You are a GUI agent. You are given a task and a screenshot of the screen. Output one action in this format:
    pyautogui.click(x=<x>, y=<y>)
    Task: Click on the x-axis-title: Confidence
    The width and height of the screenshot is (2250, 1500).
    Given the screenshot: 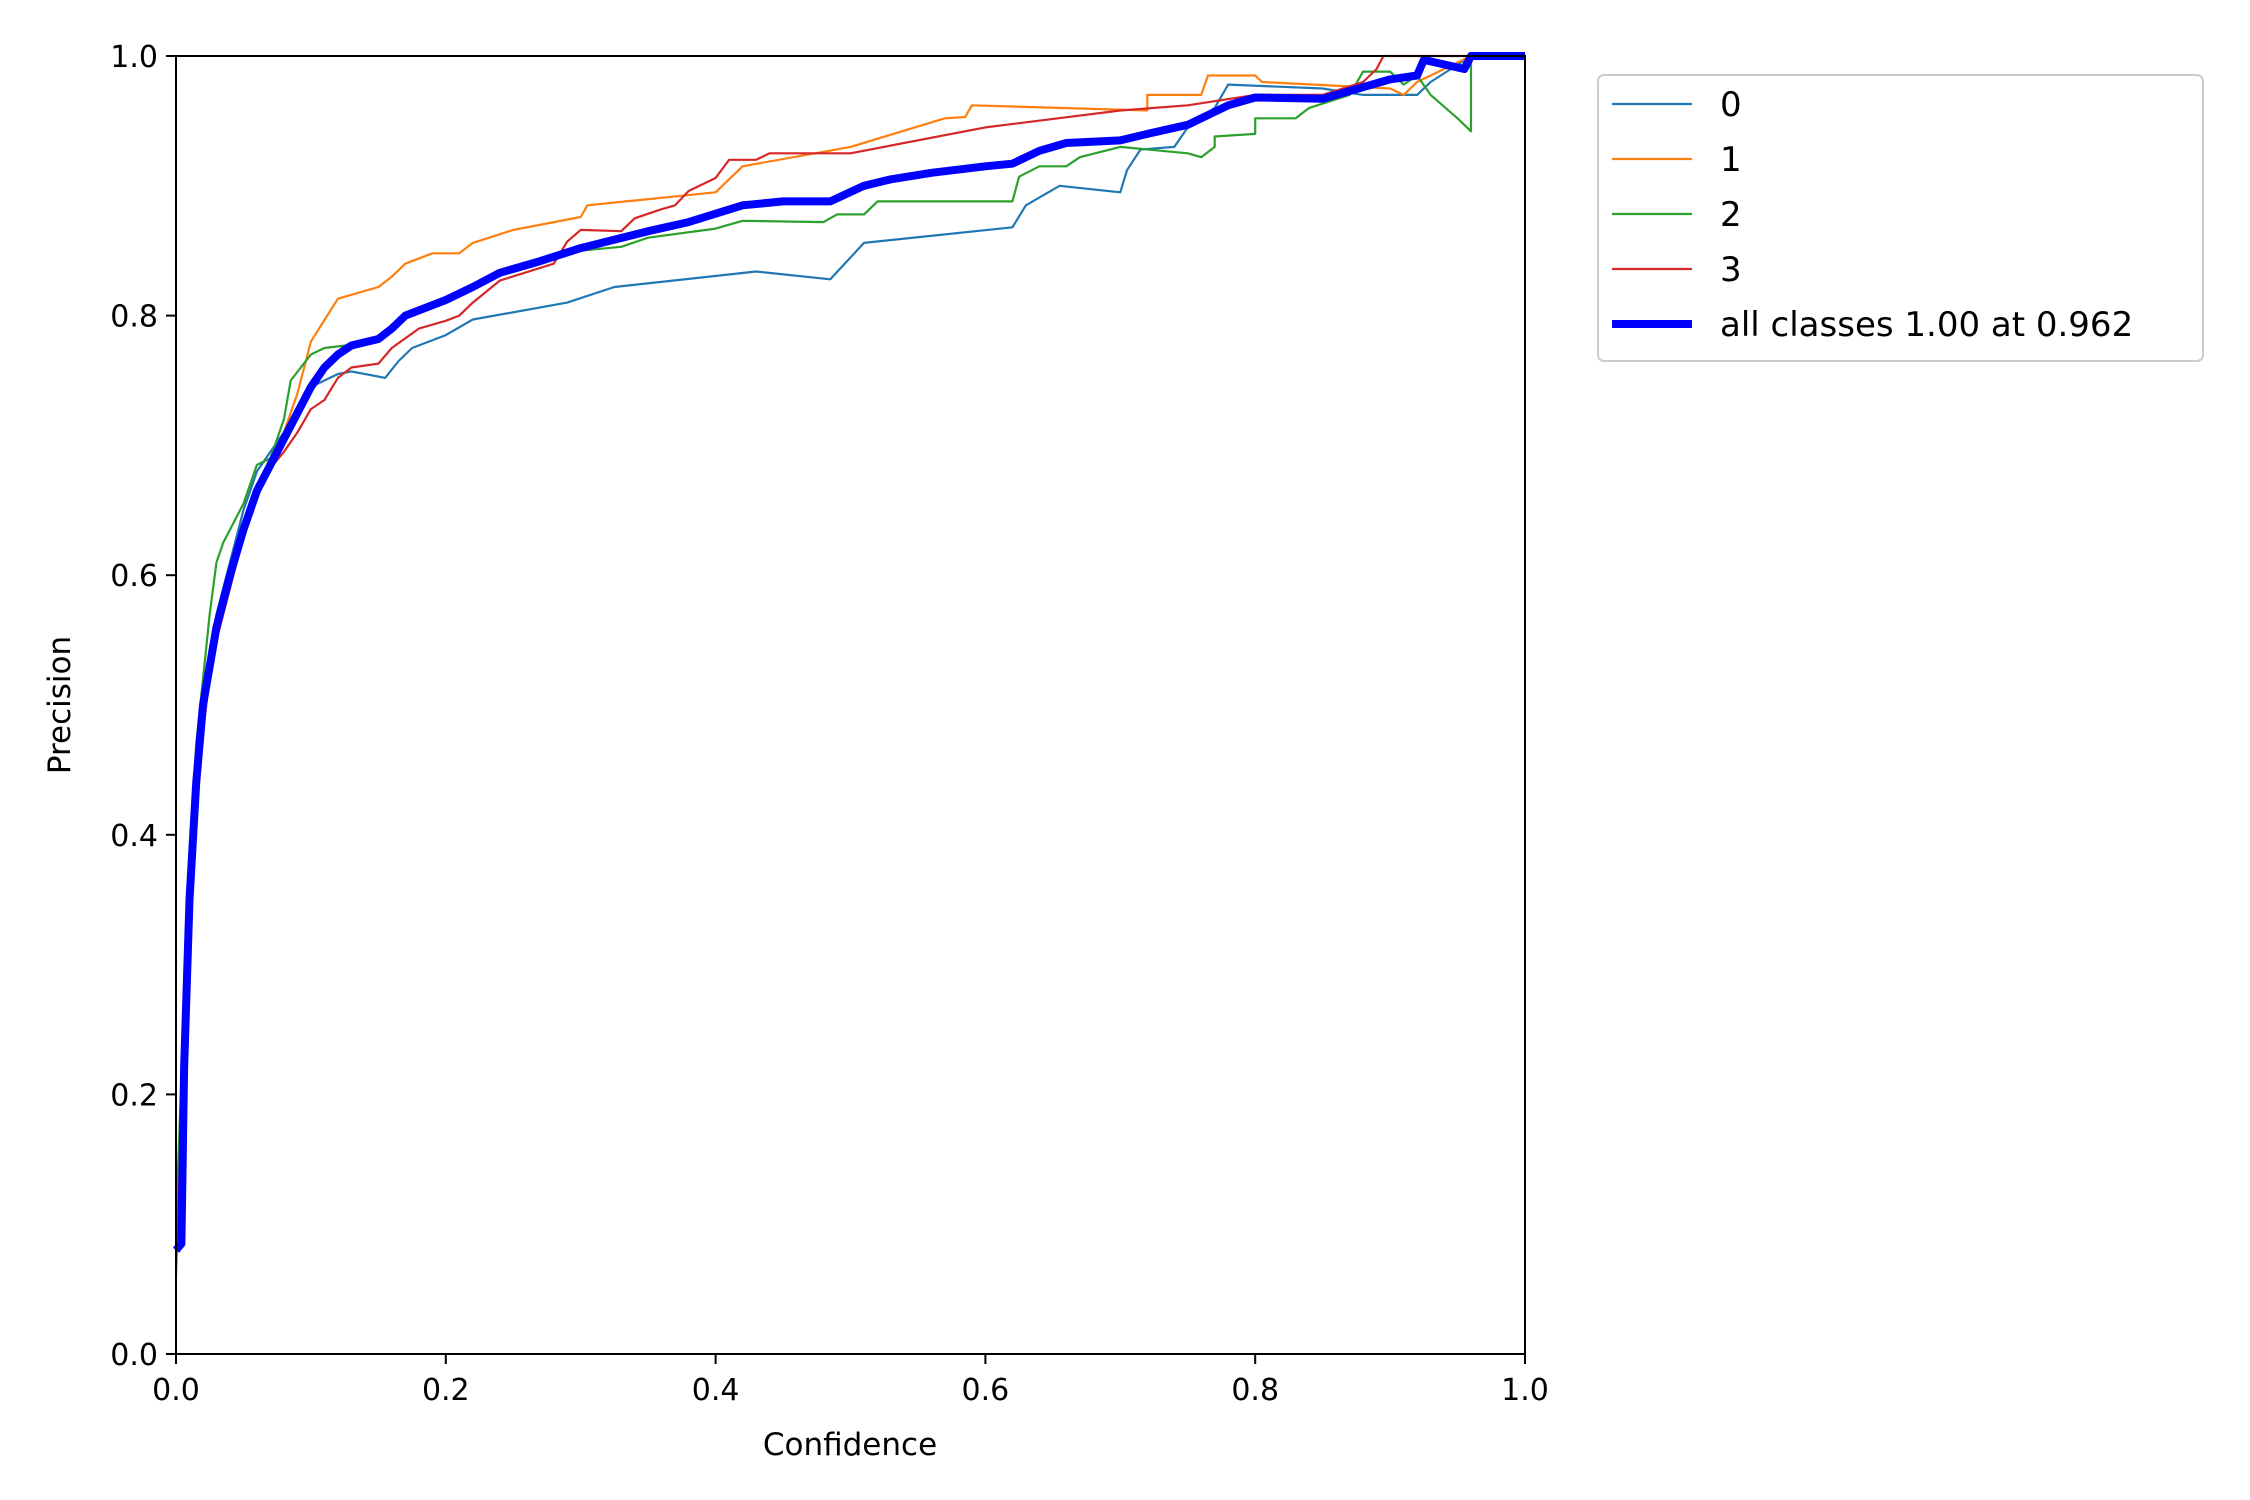 What is the action you would take?
    pyautogui.click(x=850, y=1445)
    